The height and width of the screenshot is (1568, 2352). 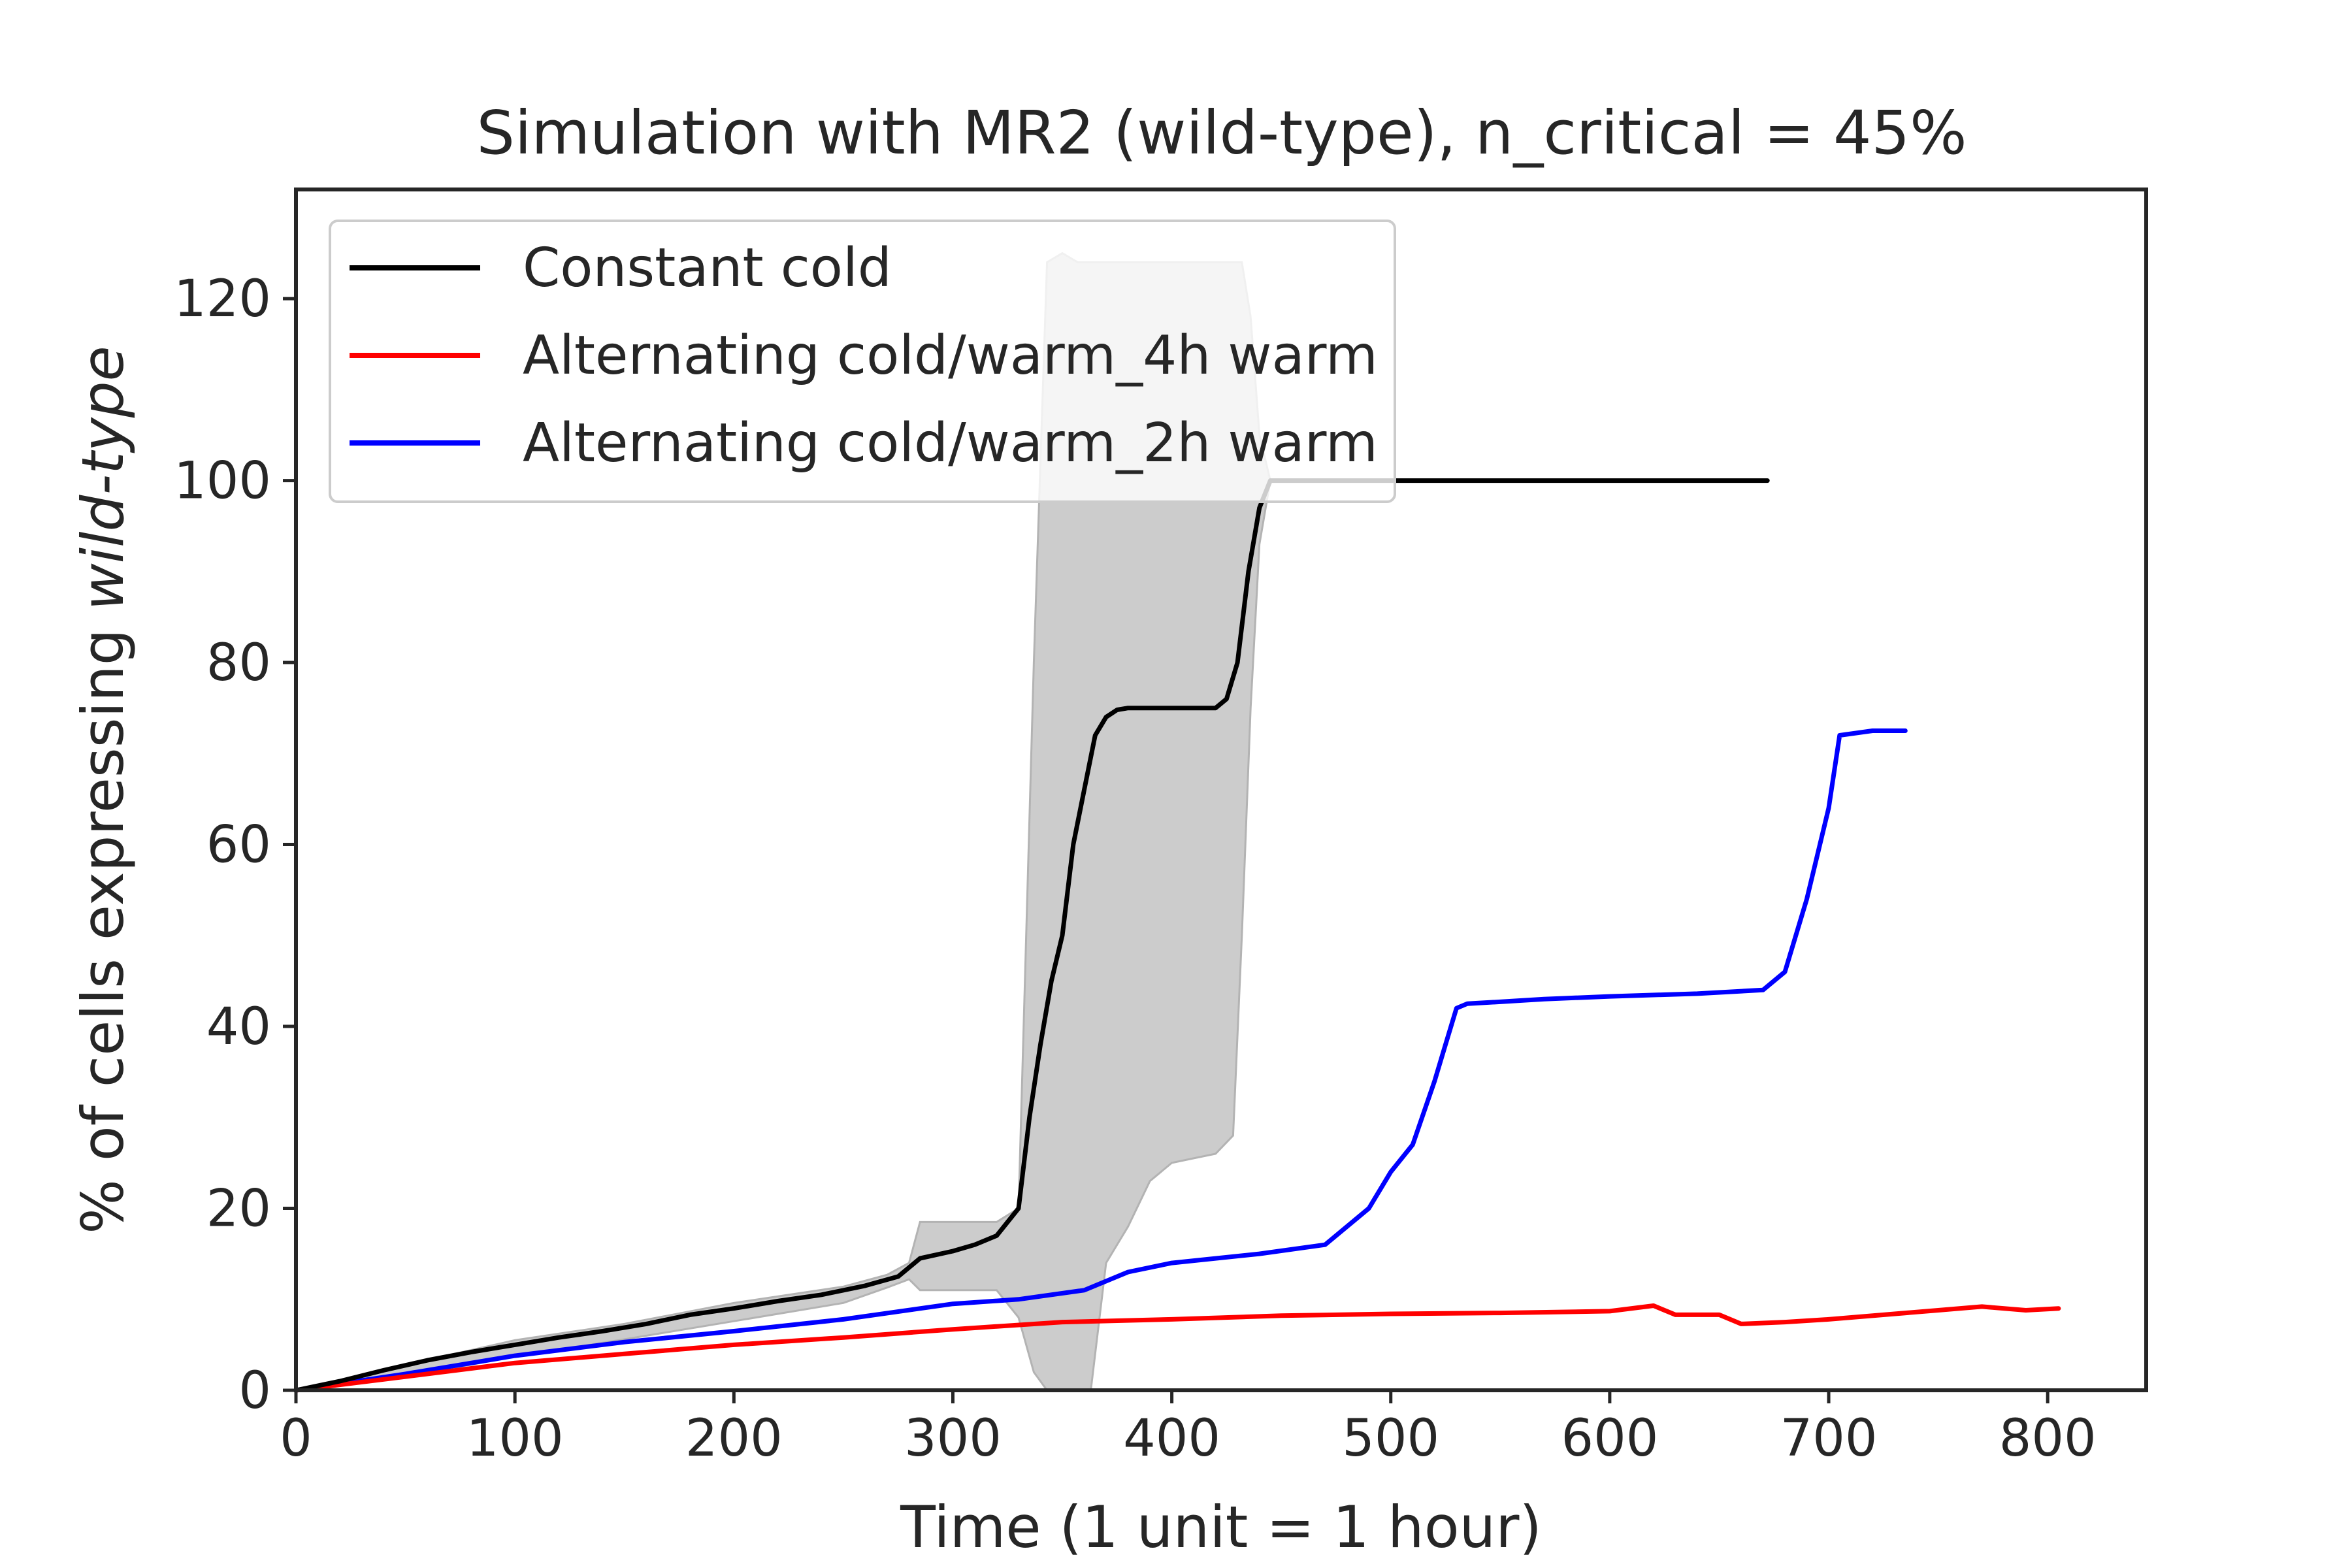 I want to click on x-axis: 0 100 200 300 400 500 600 700 800, so click(x=1188, y=1429).